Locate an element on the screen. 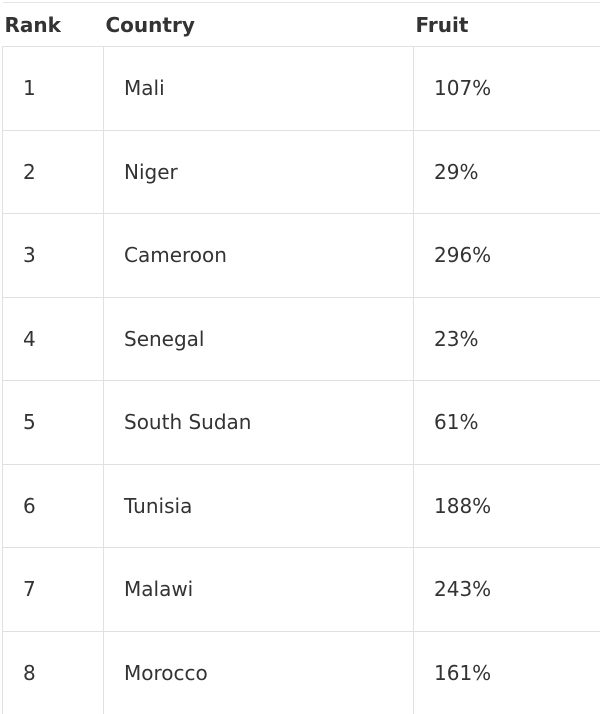  fruit-cell: 29% is located at coordinates (506, 171).